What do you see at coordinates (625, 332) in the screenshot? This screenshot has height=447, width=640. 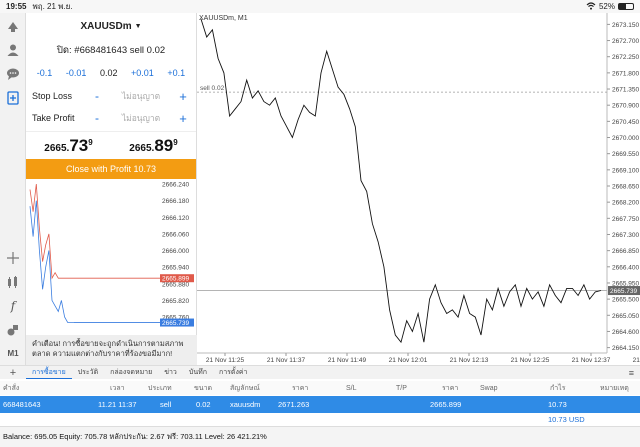 I see `y-tick-label: 2664.600` at bounding box center [625, 332].